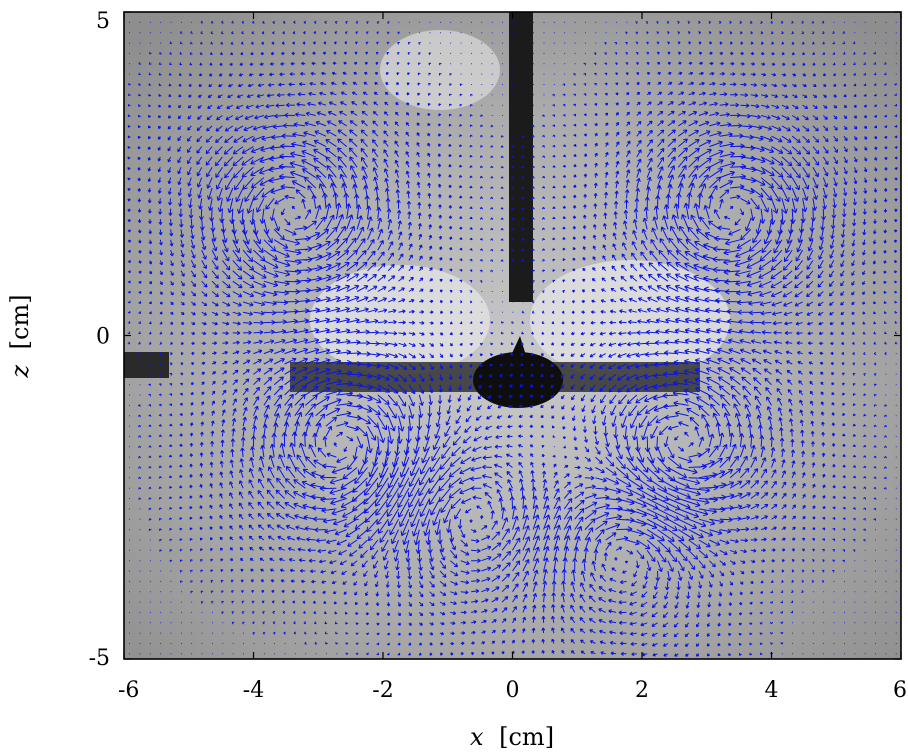 This screenshot has height=752, width=908. Describe the element at coordinates (440, 70) in the screenshot. I see `bright-region-top` at that location.